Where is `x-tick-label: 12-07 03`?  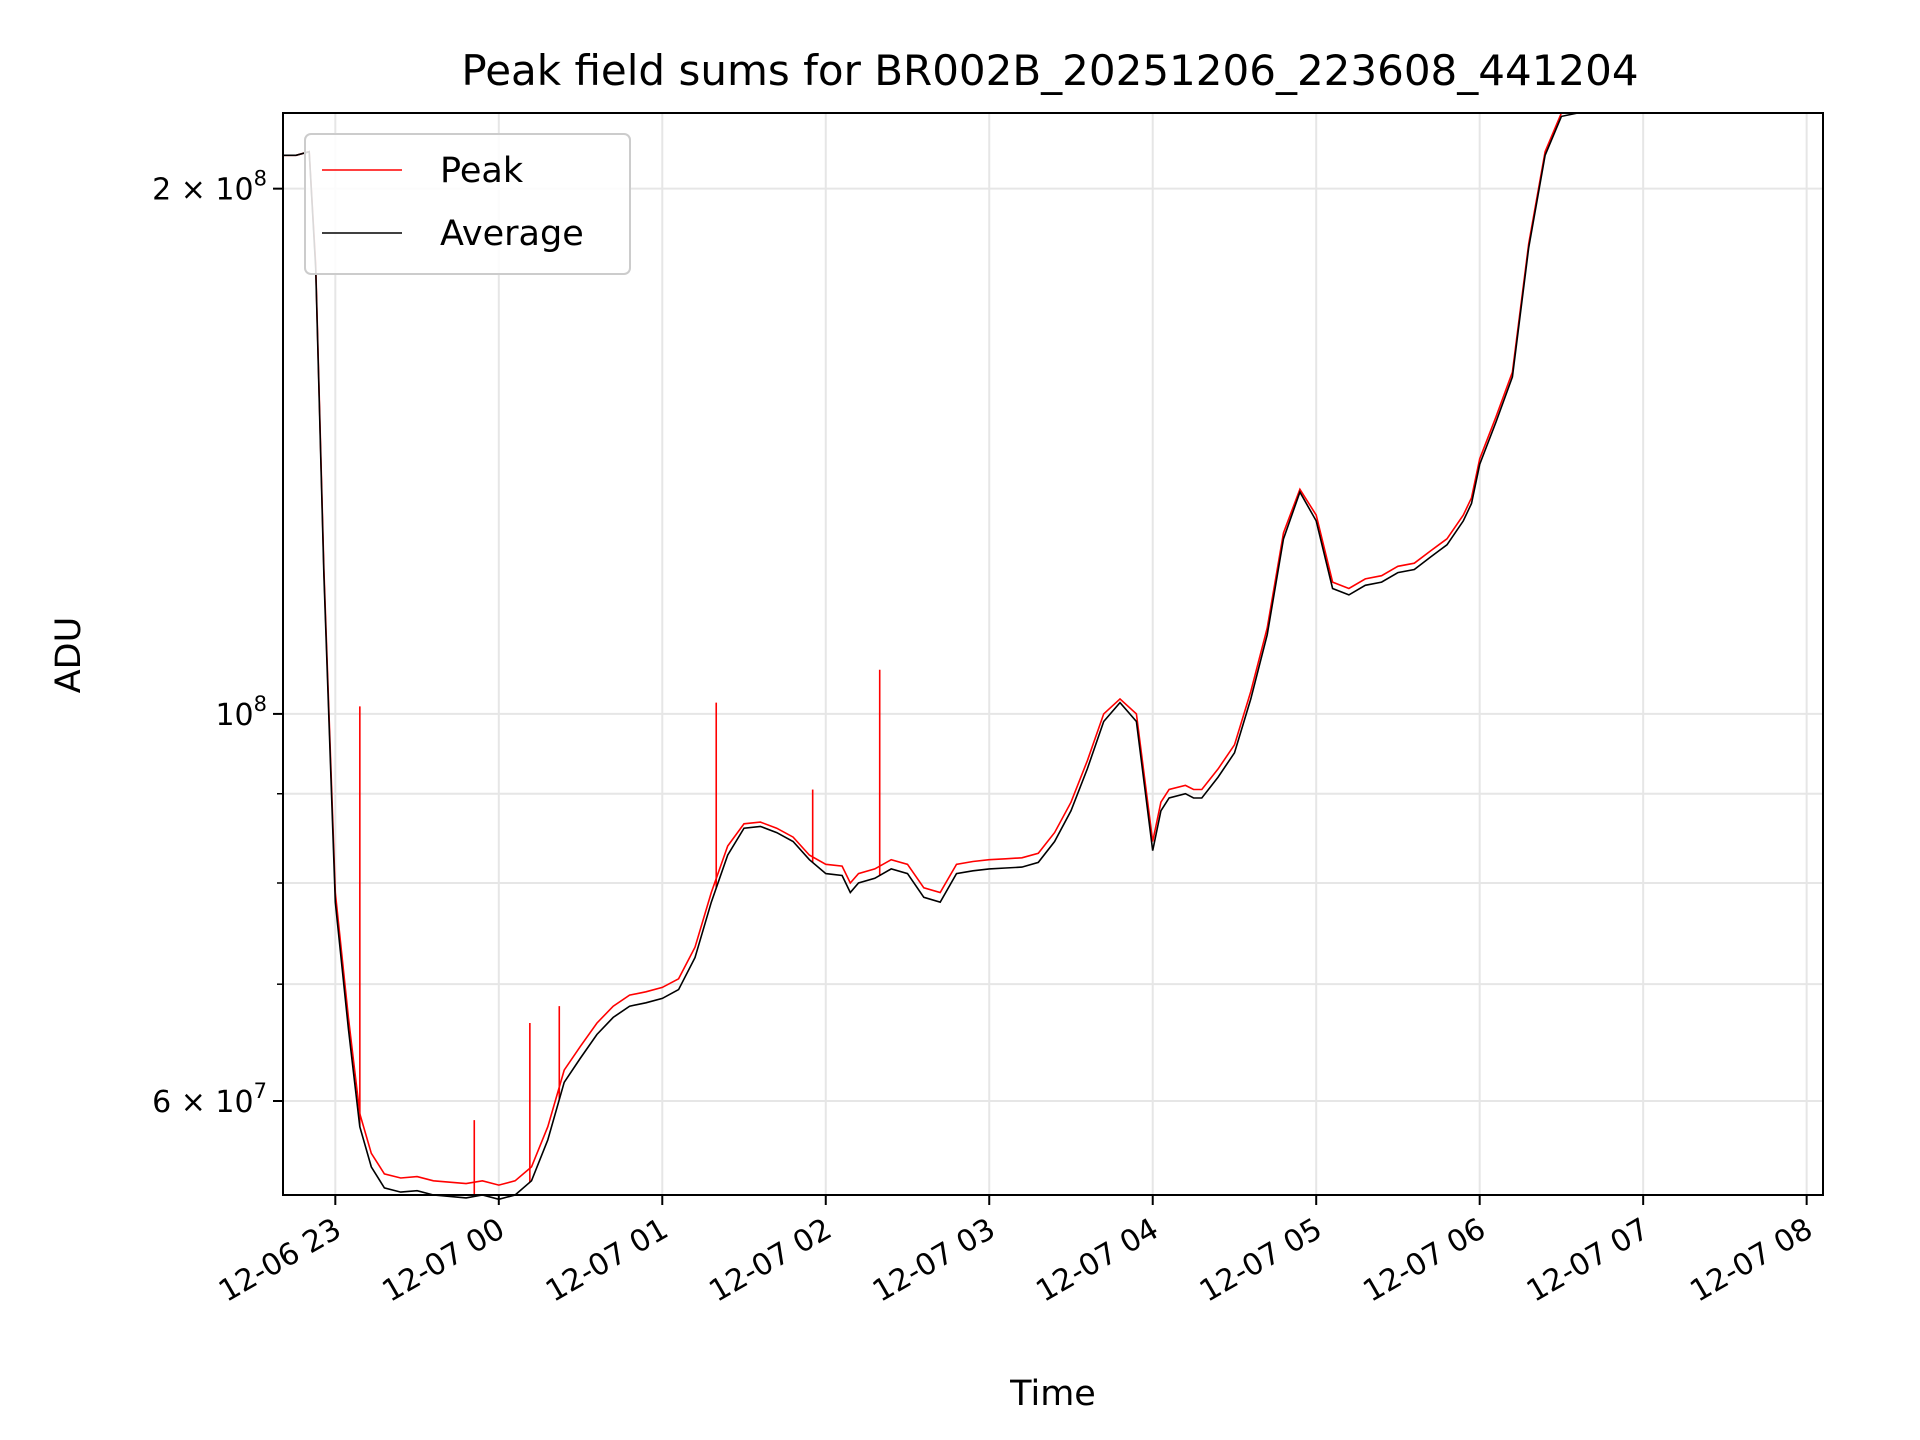
x-tick-label: 12-07 03 is located at coordinates (934, 1261).